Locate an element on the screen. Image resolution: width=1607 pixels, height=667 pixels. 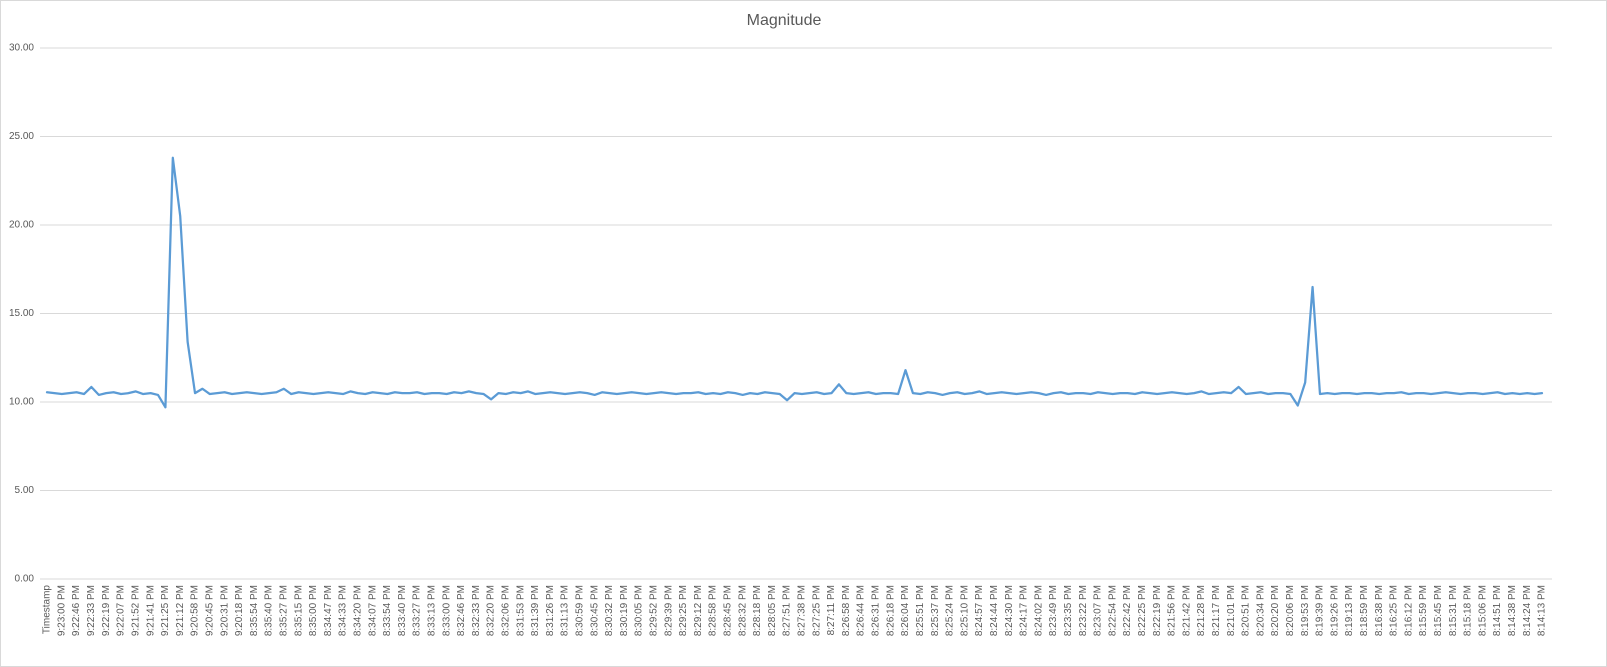
x-tick-label: 9:22:33 PM is located at coordinates (91, 610).